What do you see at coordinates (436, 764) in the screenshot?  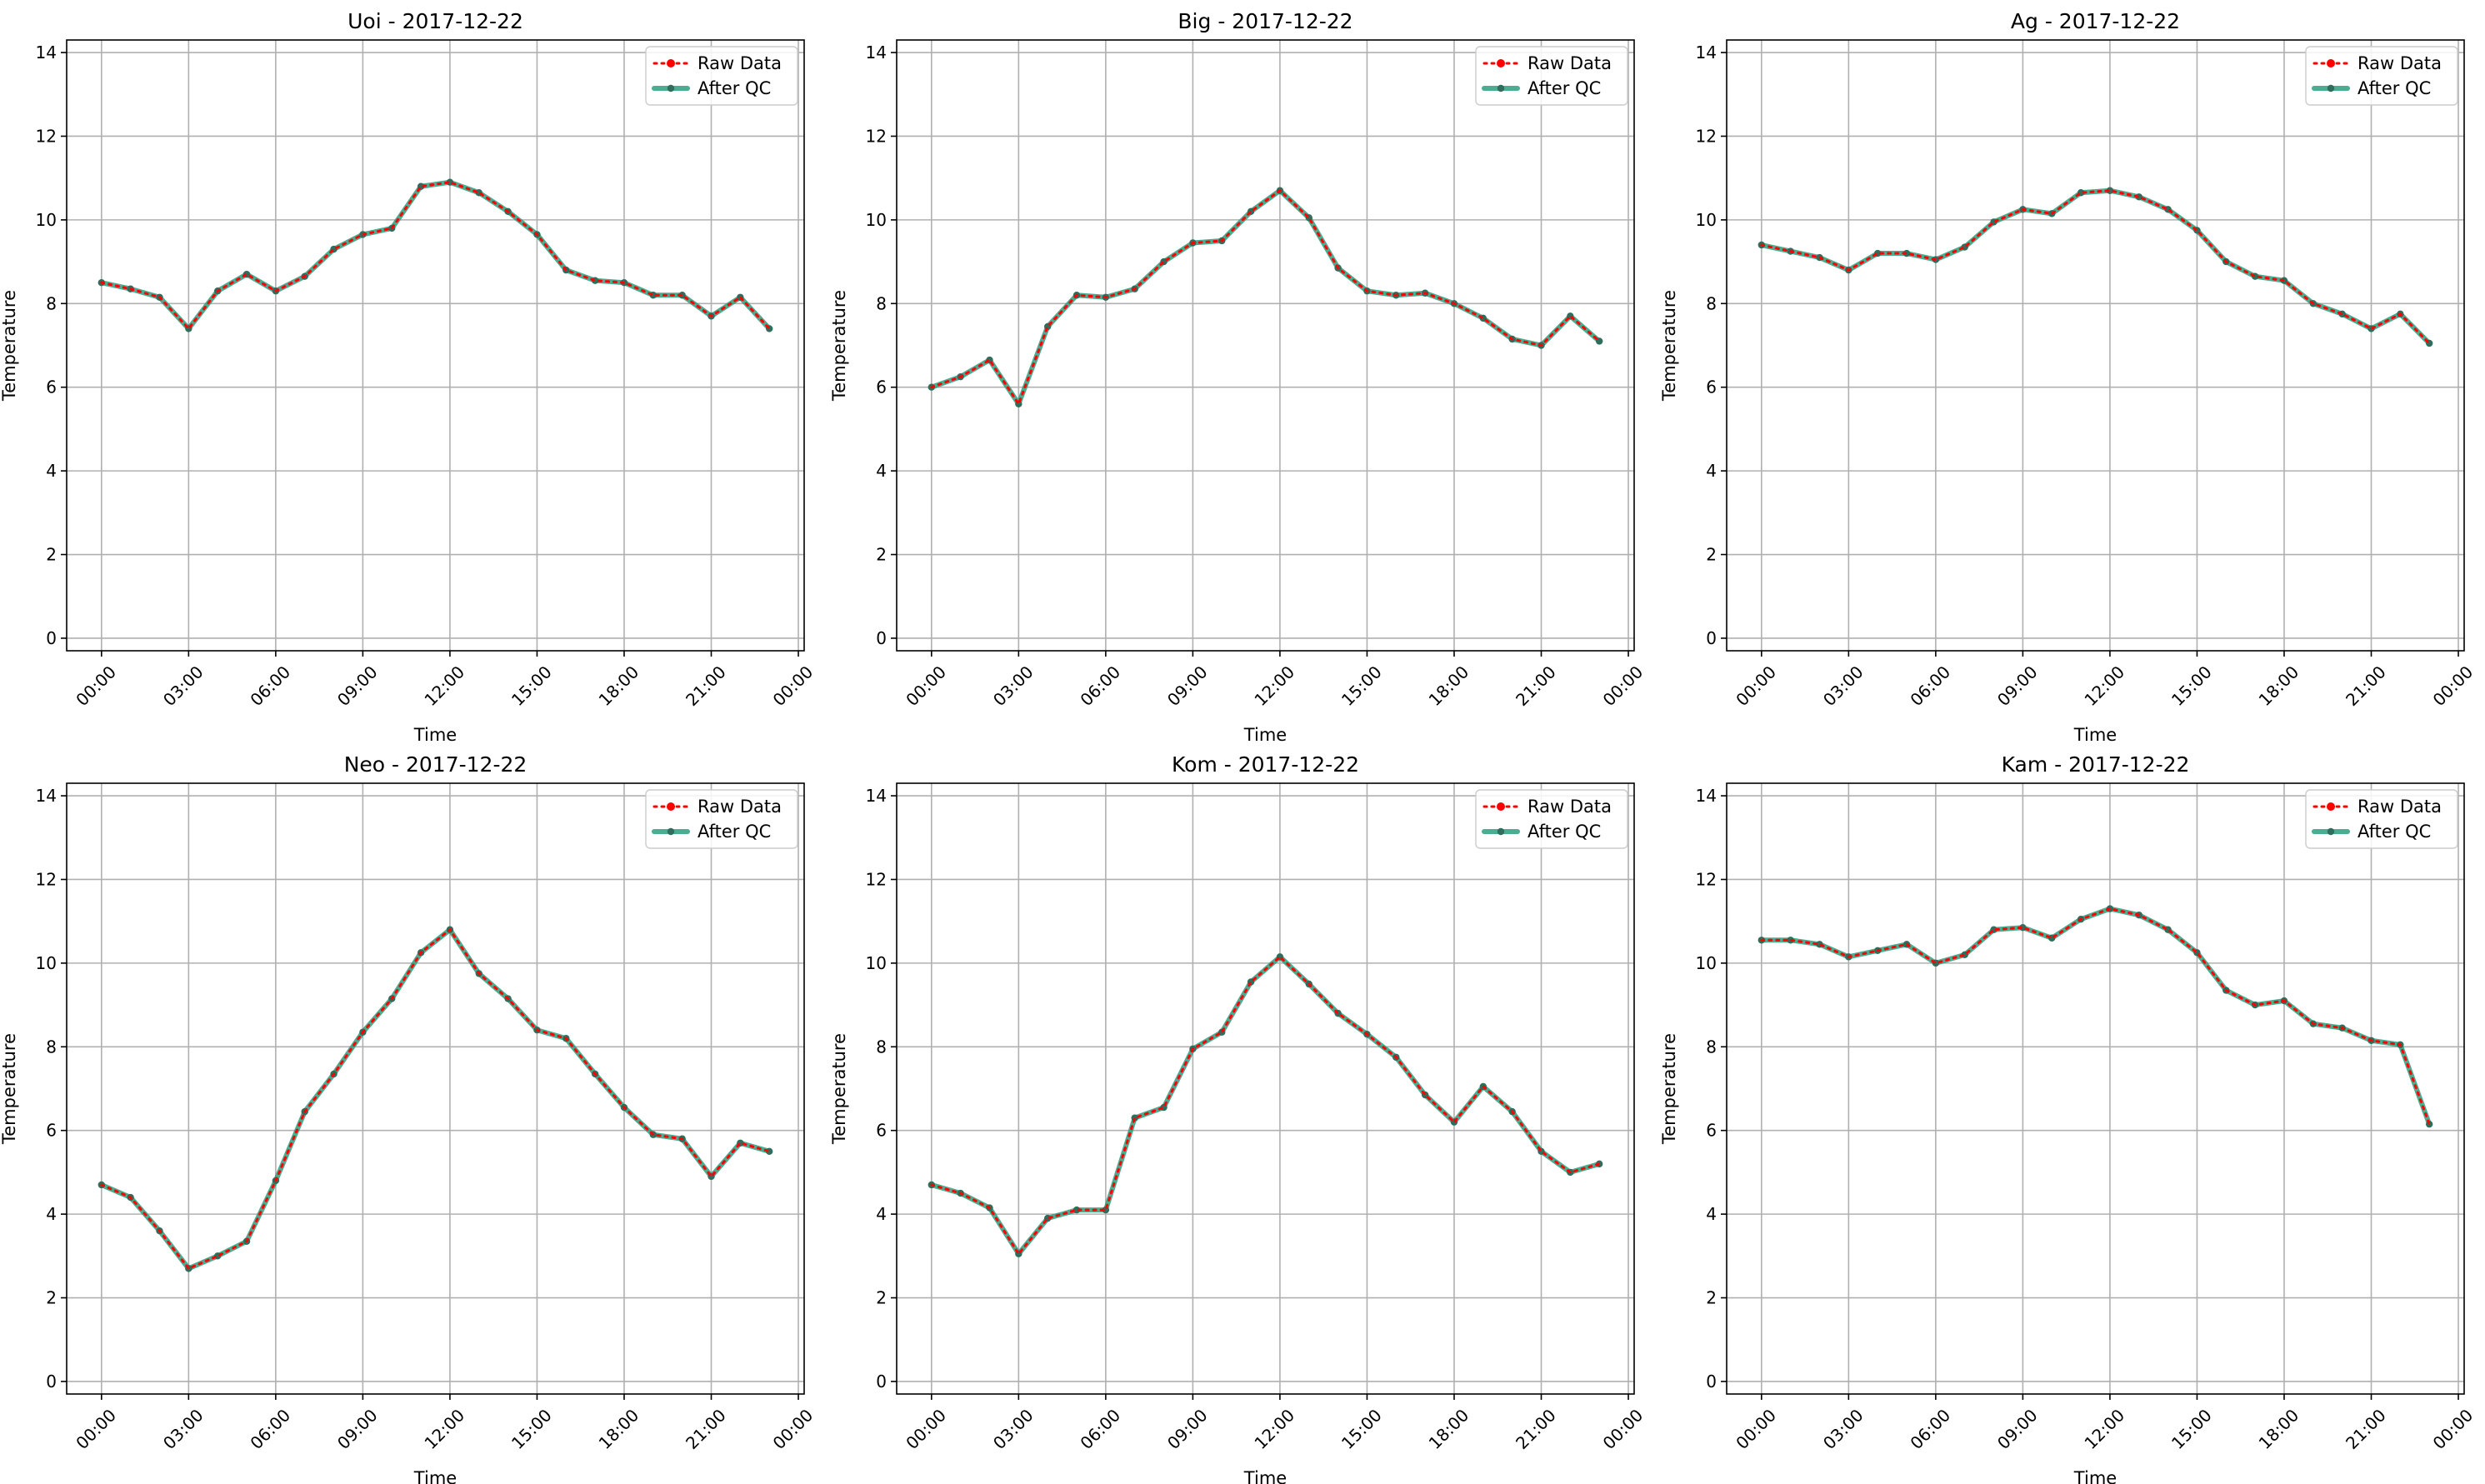 I see `chart-title: Neo - 2017-12-22` at bounding box center [436, 764].